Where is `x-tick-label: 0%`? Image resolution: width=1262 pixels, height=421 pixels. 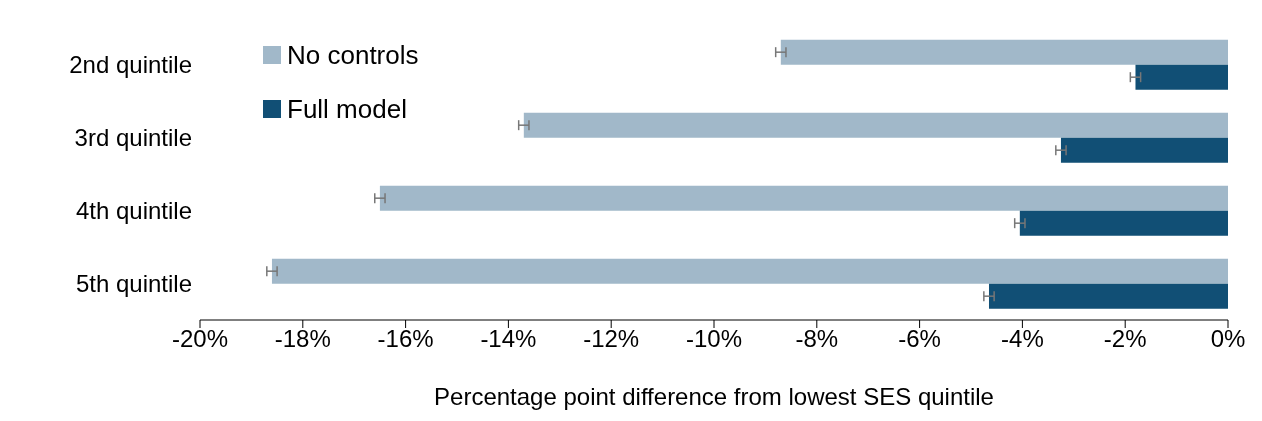
x-tick-label: 0% is located at coordinates (1228, 339).